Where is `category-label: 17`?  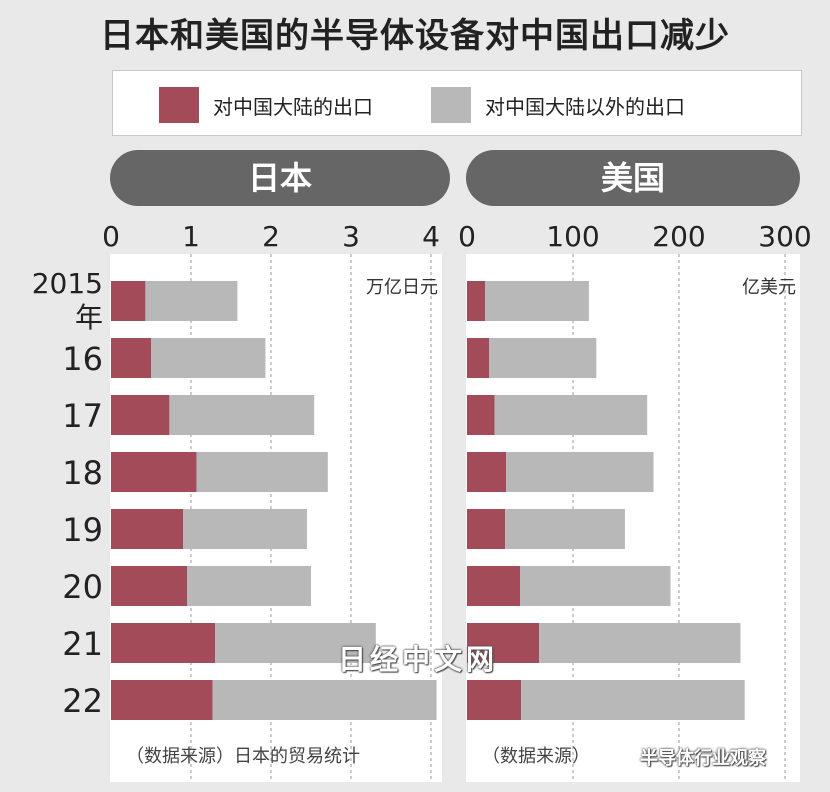
category-label: 17 is located at coordinates (82, 416).